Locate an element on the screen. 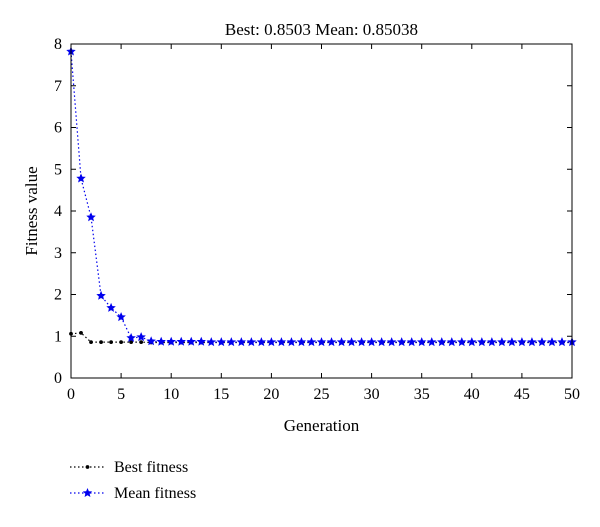  y-tick-label: 7 is located at coordinates (58, 86).